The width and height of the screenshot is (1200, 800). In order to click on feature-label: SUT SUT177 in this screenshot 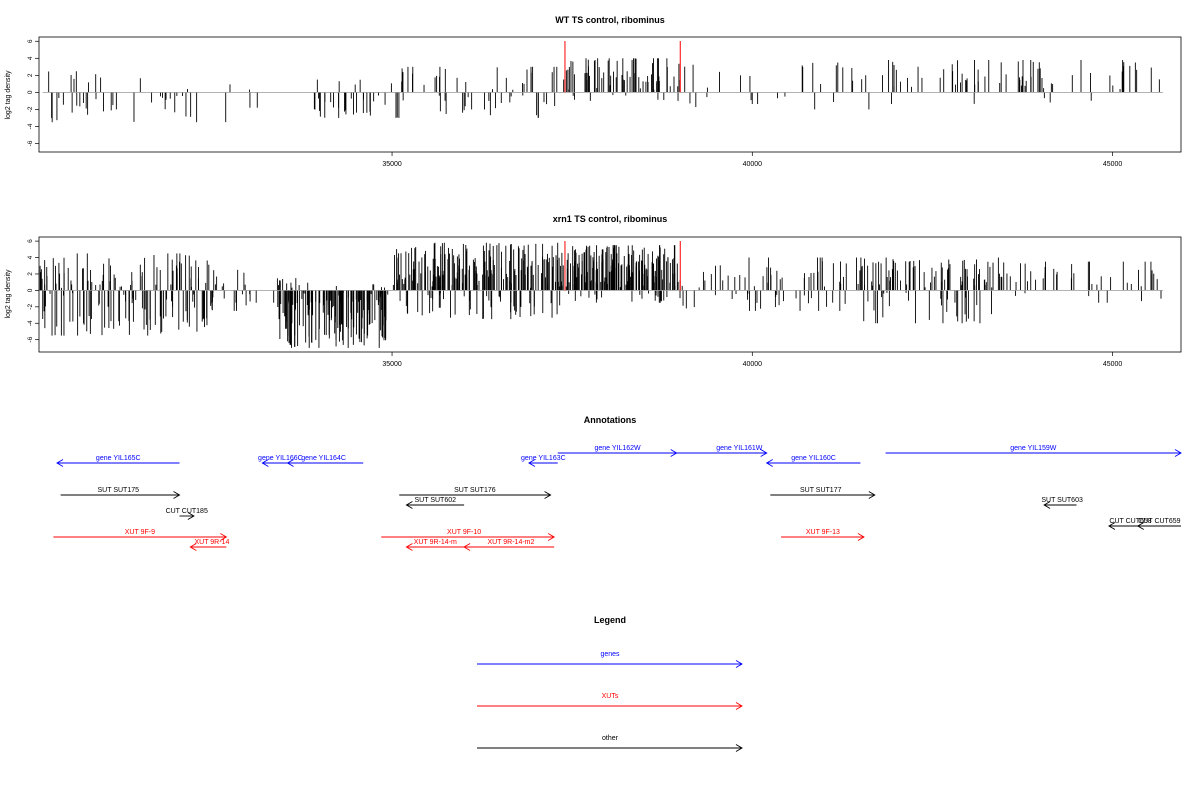, I will do `click(821, 490)`.